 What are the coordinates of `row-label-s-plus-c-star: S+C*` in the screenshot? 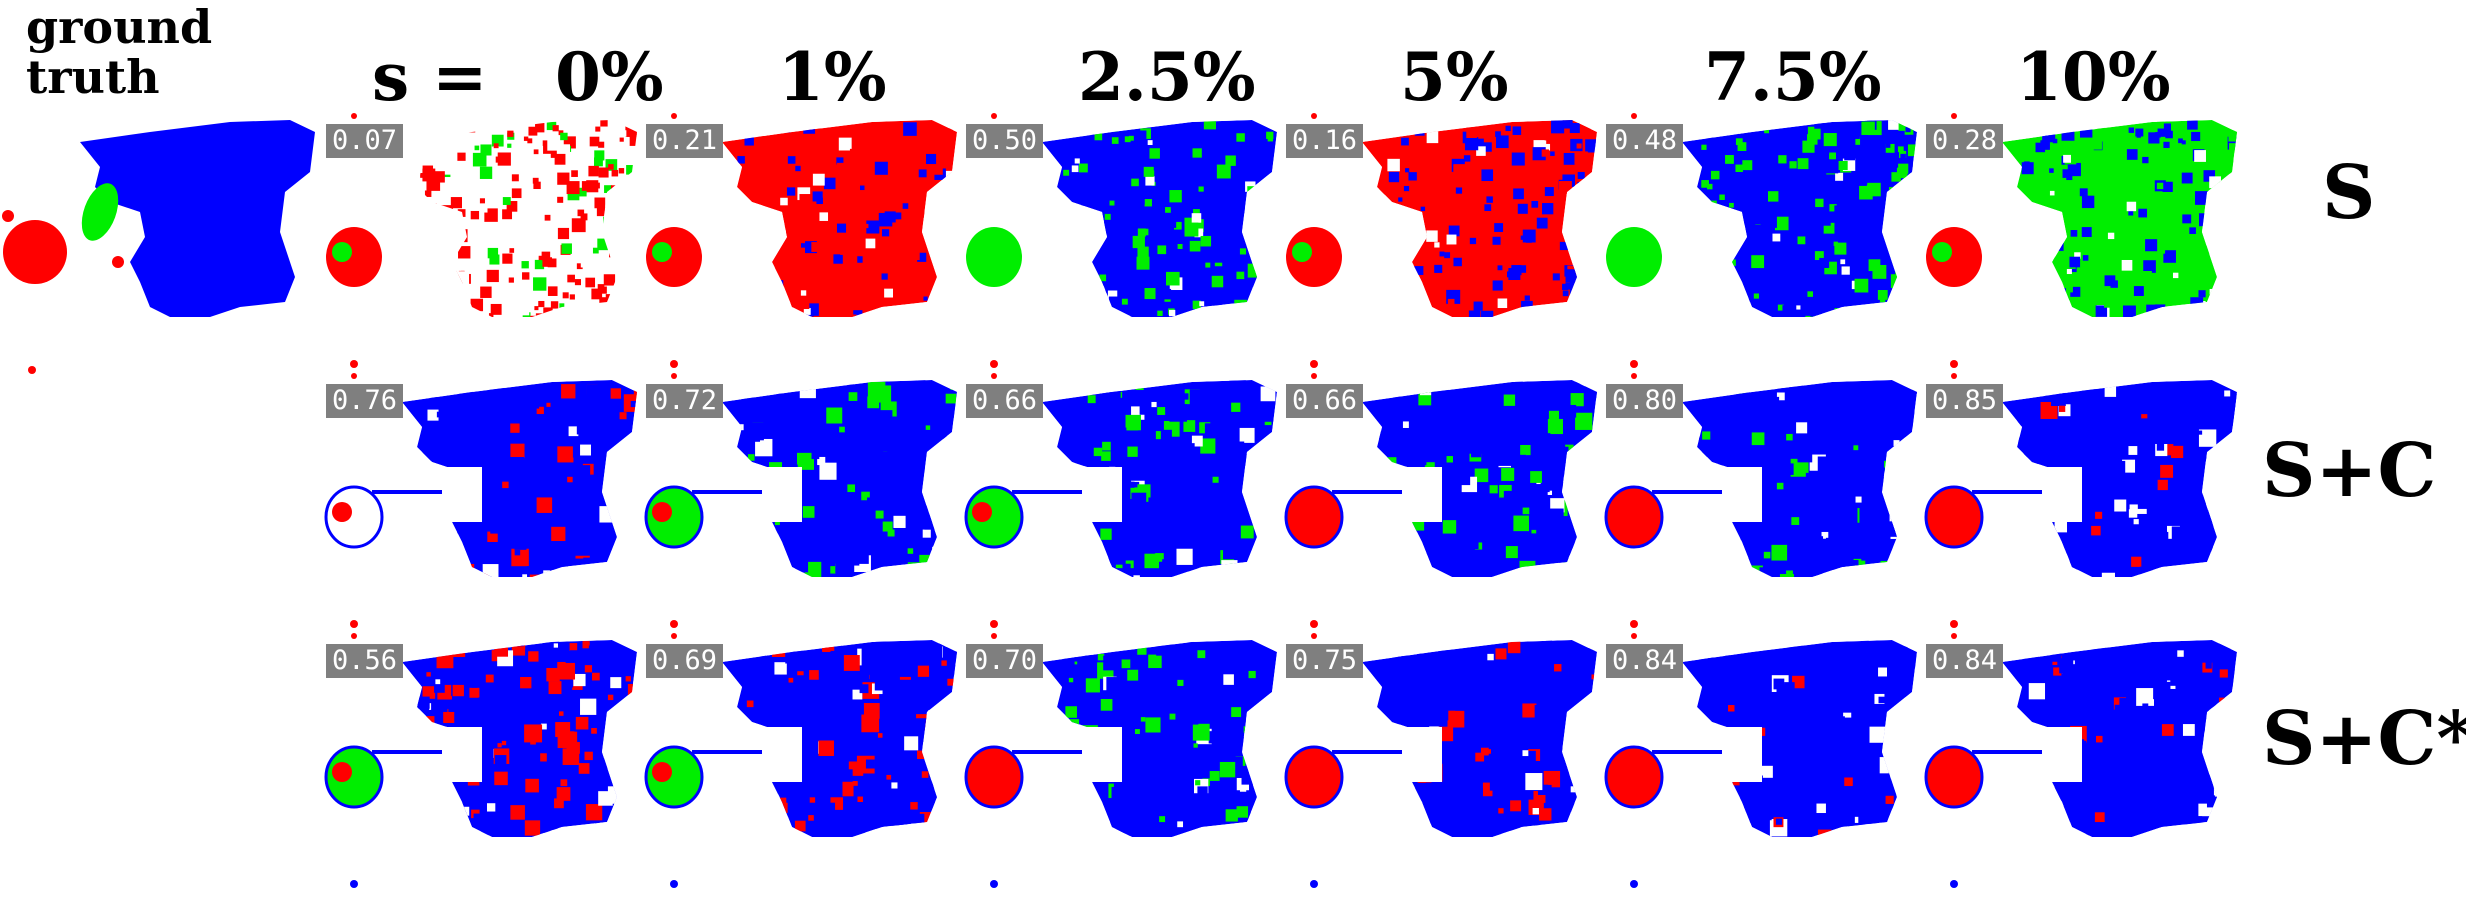 It's located at (2364, 739).